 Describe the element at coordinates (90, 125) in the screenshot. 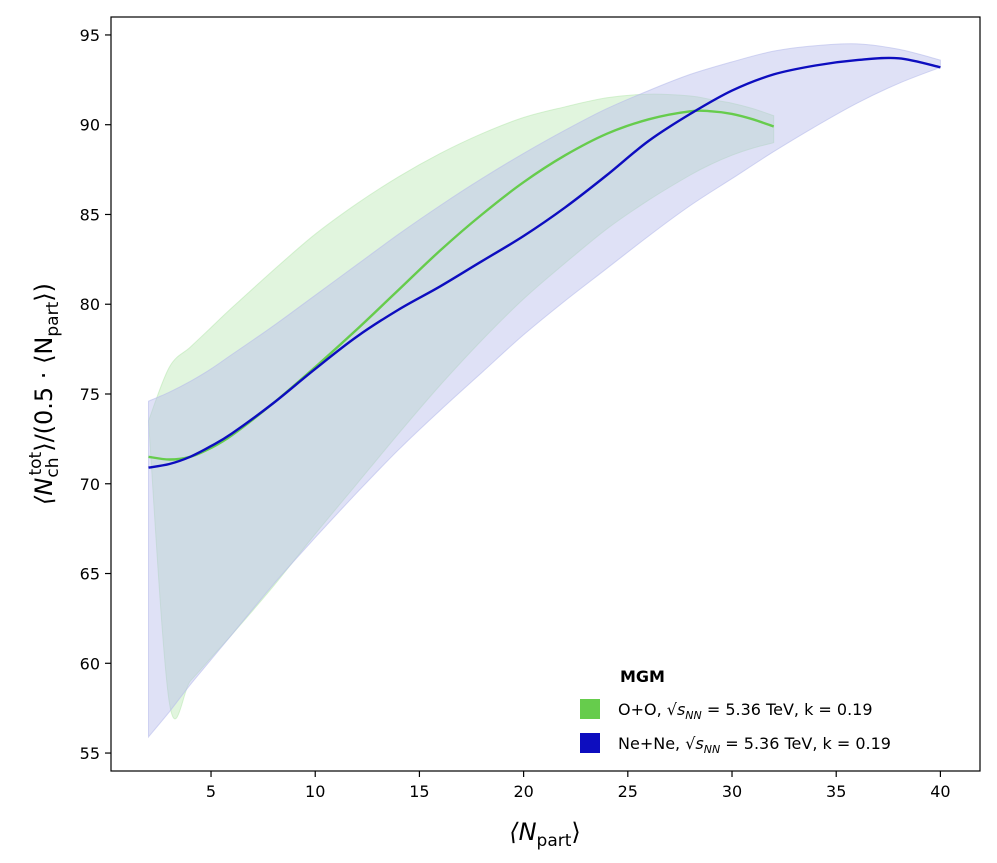

I see `y-tick-label: 90` at that location.